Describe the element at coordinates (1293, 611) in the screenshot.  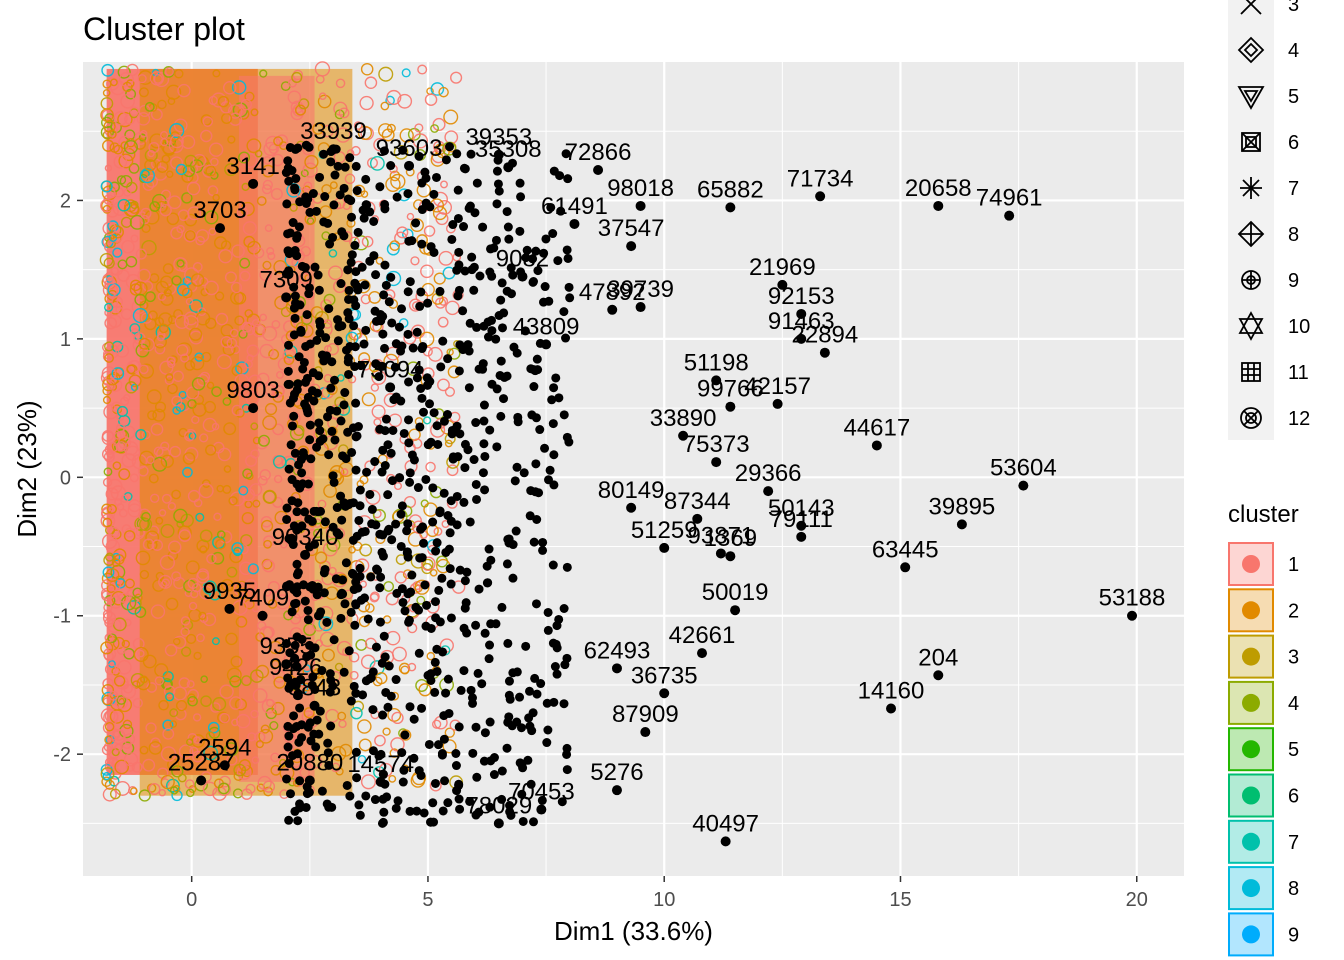
I see `legend-color-label: 2` at that location.